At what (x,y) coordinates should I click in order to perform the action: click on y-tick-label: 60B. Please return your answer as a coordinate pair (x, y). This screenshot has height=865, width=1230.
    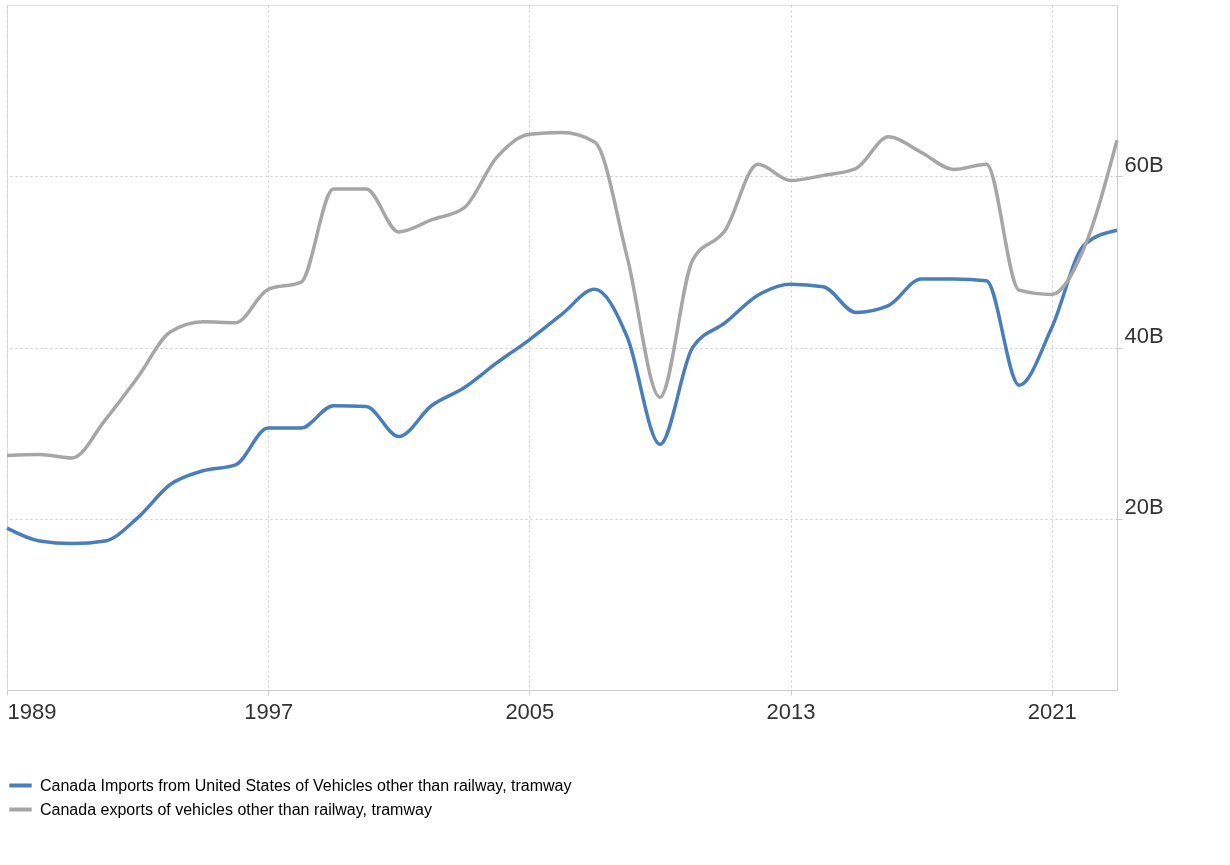
    Looking at the image, I should click on (1144, 164).